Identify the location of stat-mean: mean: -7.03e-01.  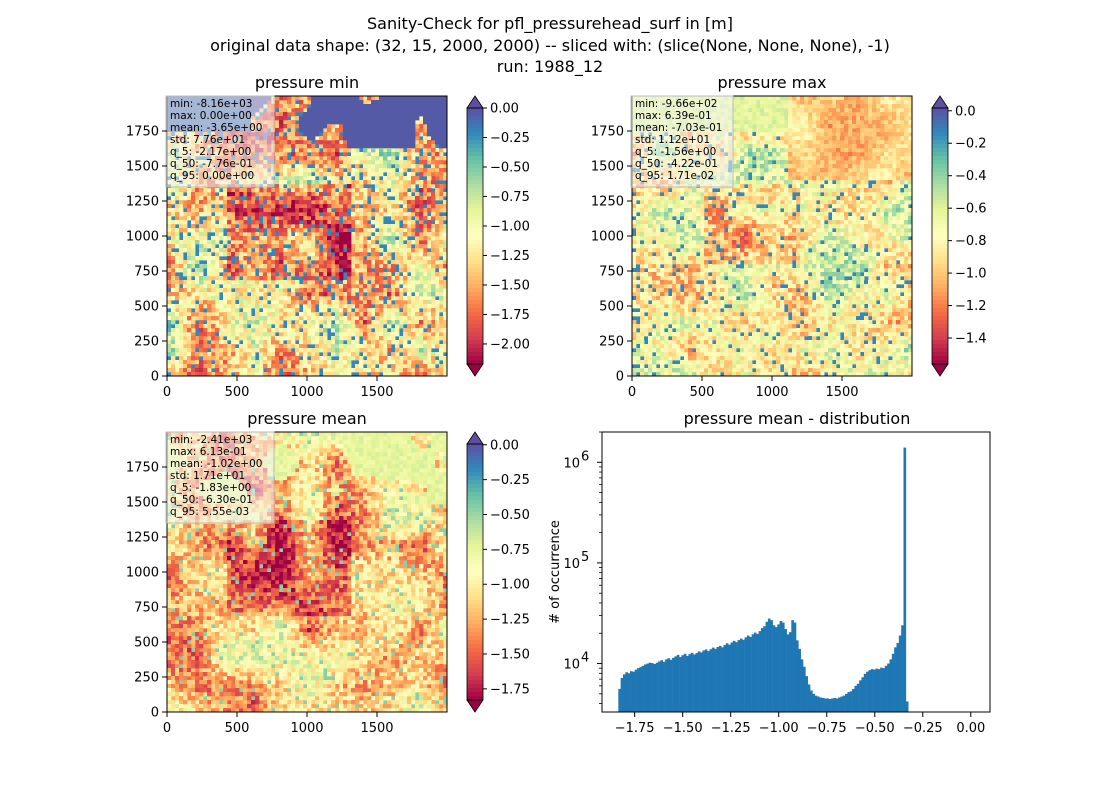
(678, 128).